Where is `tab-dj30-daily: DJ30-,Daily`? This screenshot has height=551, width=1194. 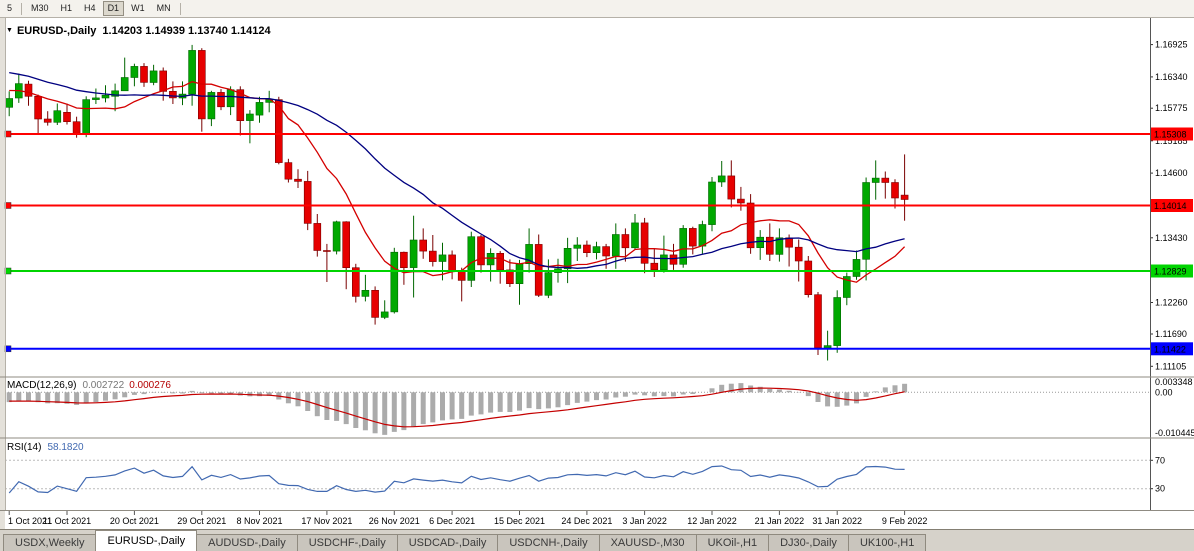 tab-dj30-daily: DJ30-,Daily is located at coordinates (808, 542).